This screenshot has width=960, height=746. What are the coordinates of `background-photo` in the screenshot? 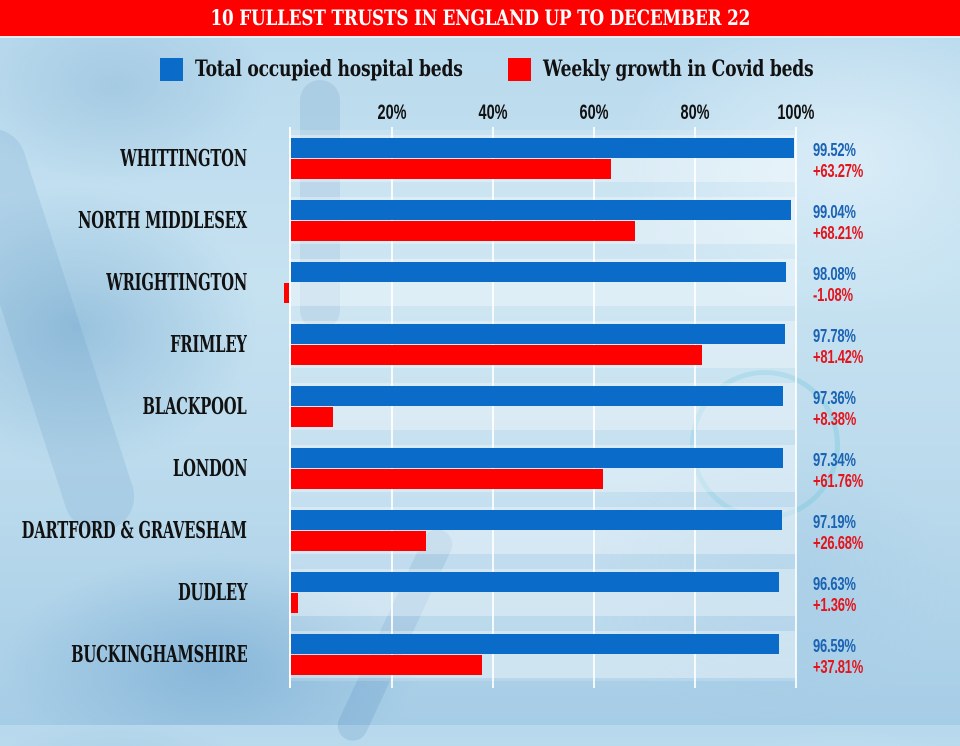 It's located at (72, 330).